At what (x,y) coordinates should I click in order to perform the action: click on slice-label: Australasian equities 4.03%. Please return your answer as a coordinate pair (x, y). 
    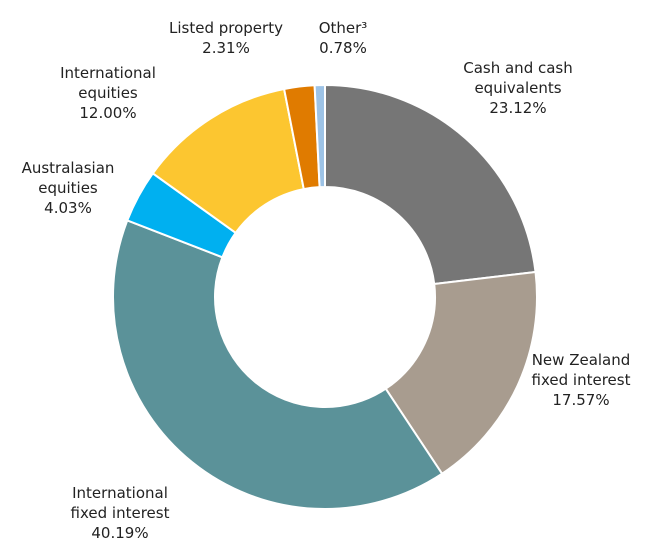
    Looking at the image, I should click on (68, 188).